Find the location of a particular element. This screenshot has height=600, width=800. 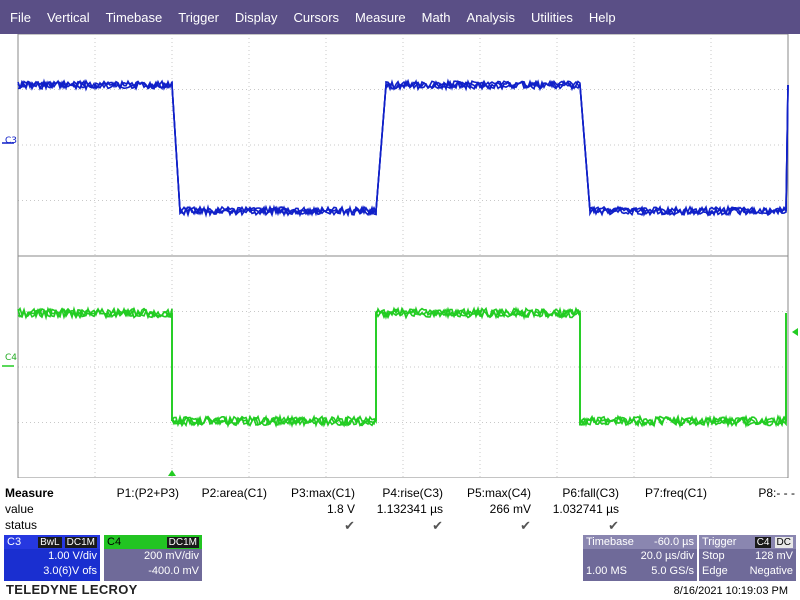

trigger-level: 128 mV is located at coordinates (774, 556).